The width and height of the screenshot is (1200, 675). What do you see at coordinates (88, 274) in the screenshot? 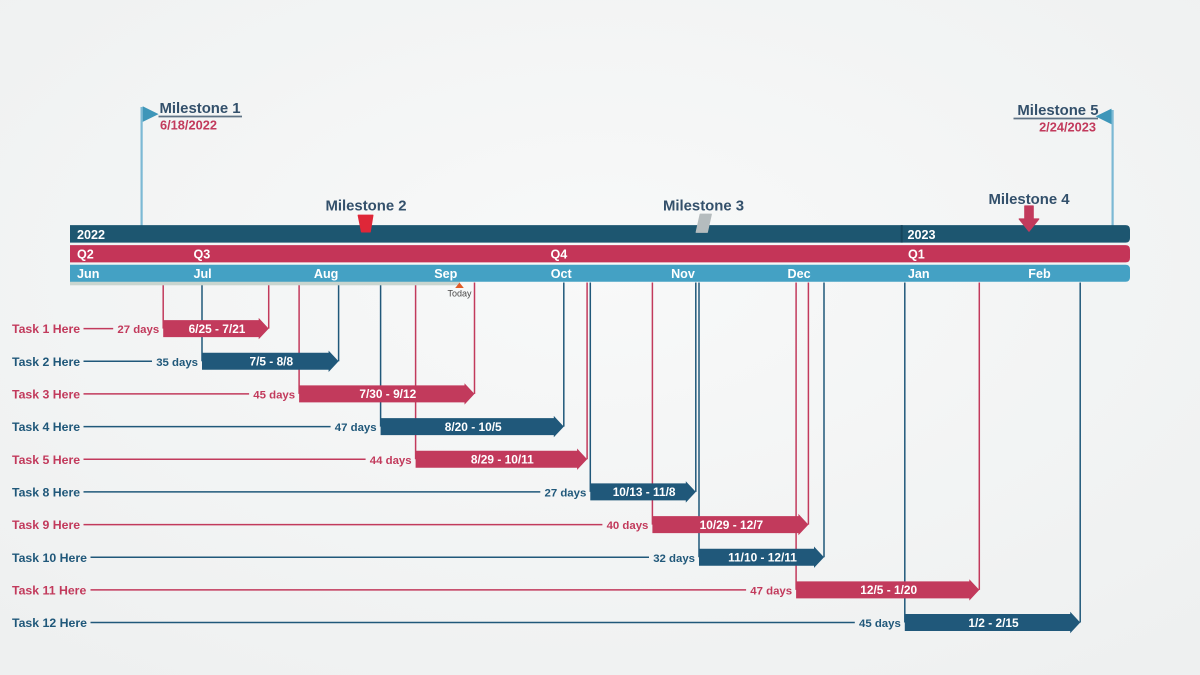
I see `svg-text: Jun` at bounding box center [88, 274].